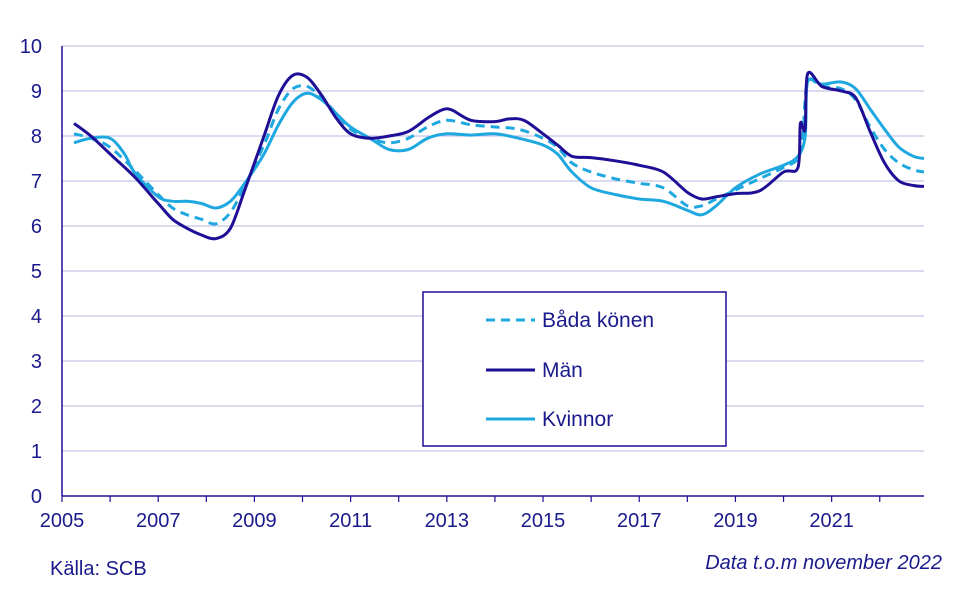 This screenshot has width=964, height=589. What do you see at coordinates (543, 521) in the screenshot?
I see `x-tick-label: 2015` at bounding box center [543, 521].